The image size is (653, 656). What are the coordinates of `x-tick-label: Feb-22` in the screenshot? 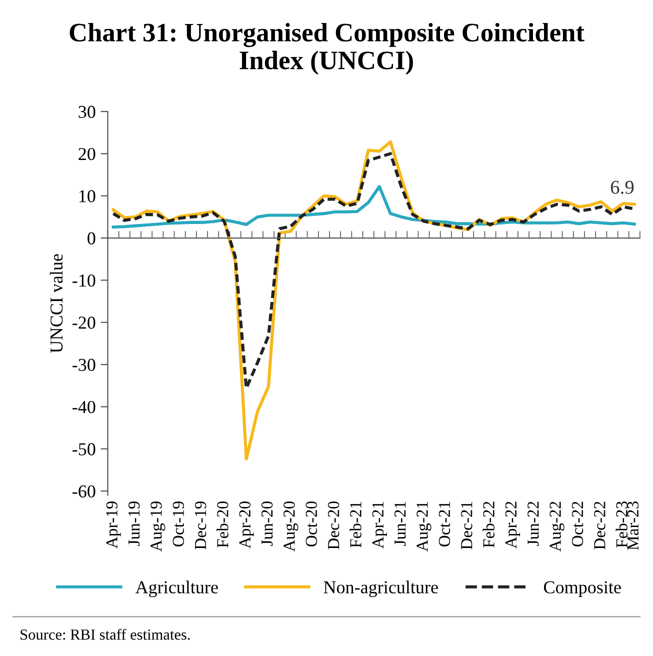 It's located at (488, 525).